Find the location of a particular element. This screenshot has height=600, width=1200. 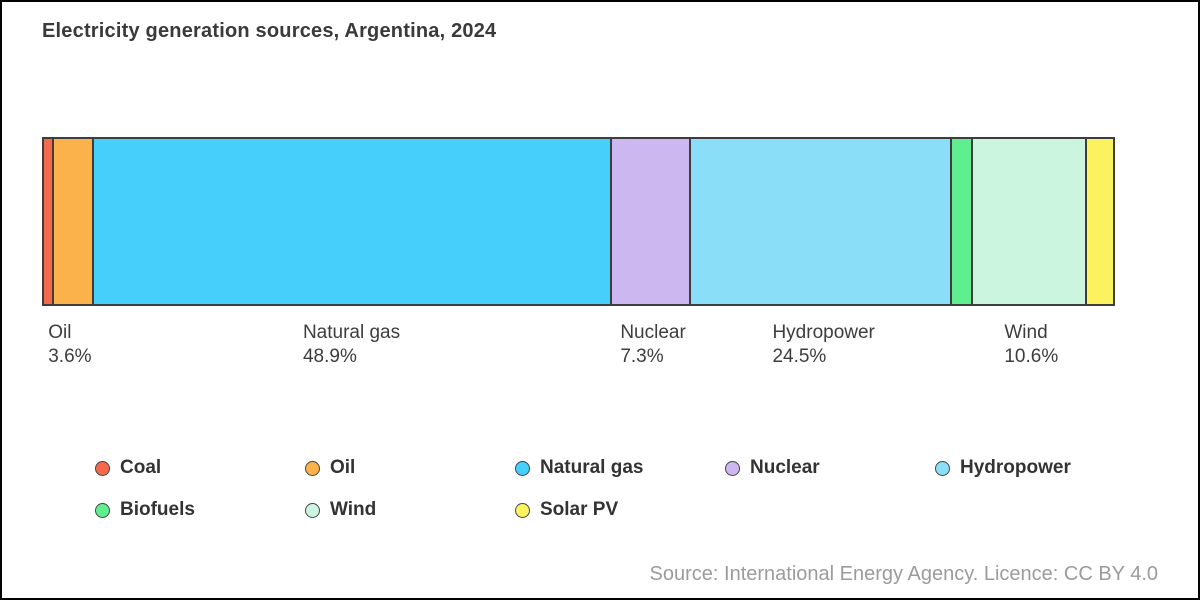

legend-item-biofuels: Biofuels is located at coordinates (200, 510).